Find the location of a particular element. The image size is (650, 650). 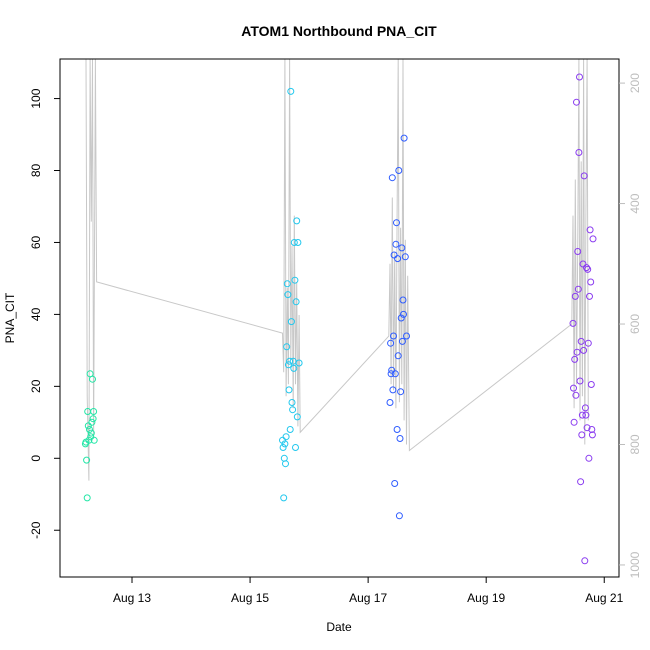

y-tick-label: 80 is located at coordinates (36, 171).